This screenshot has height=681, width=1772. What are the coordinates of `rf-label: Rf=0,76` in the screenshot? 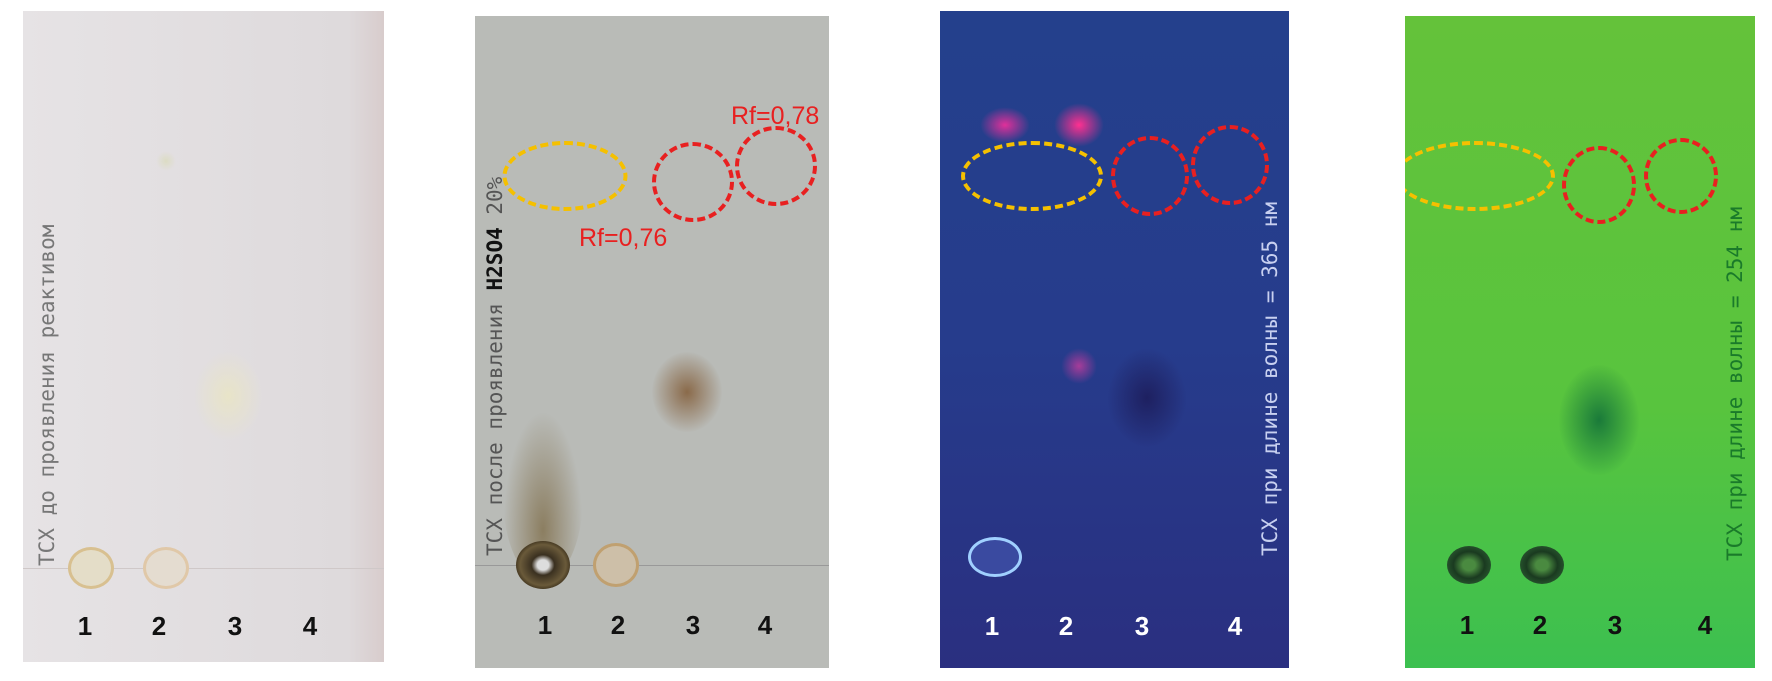 It's located at (623, 238).